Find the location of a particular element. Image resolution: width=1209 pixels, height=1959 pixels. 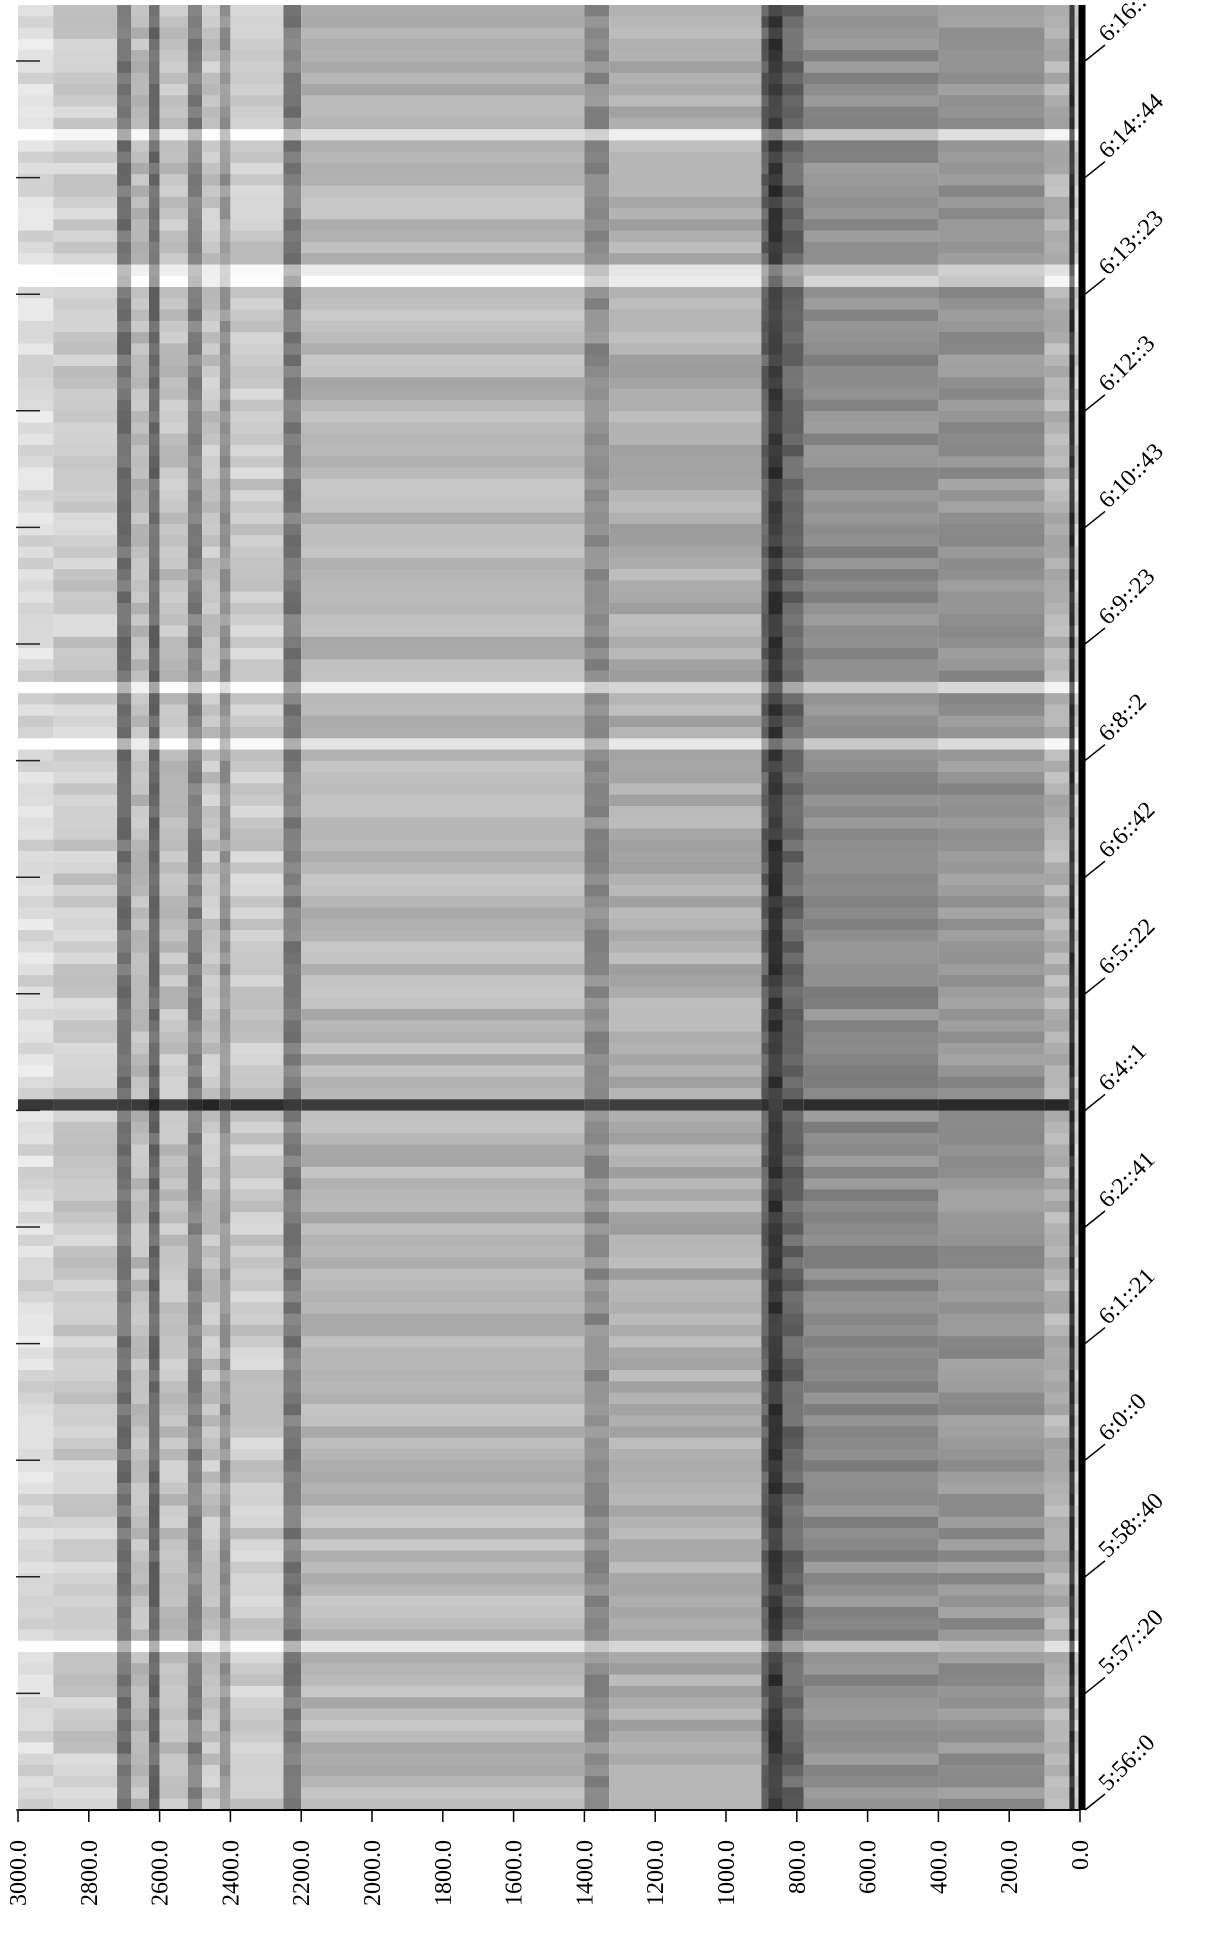

y-tick is located at coordinates (1095, 1102).